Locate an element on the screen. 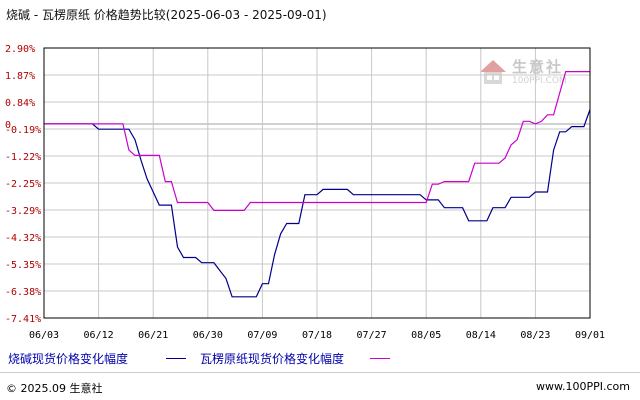  legend-label-series1: 烧碱现货价格变化幅度 is located at coordinates (68, 359).